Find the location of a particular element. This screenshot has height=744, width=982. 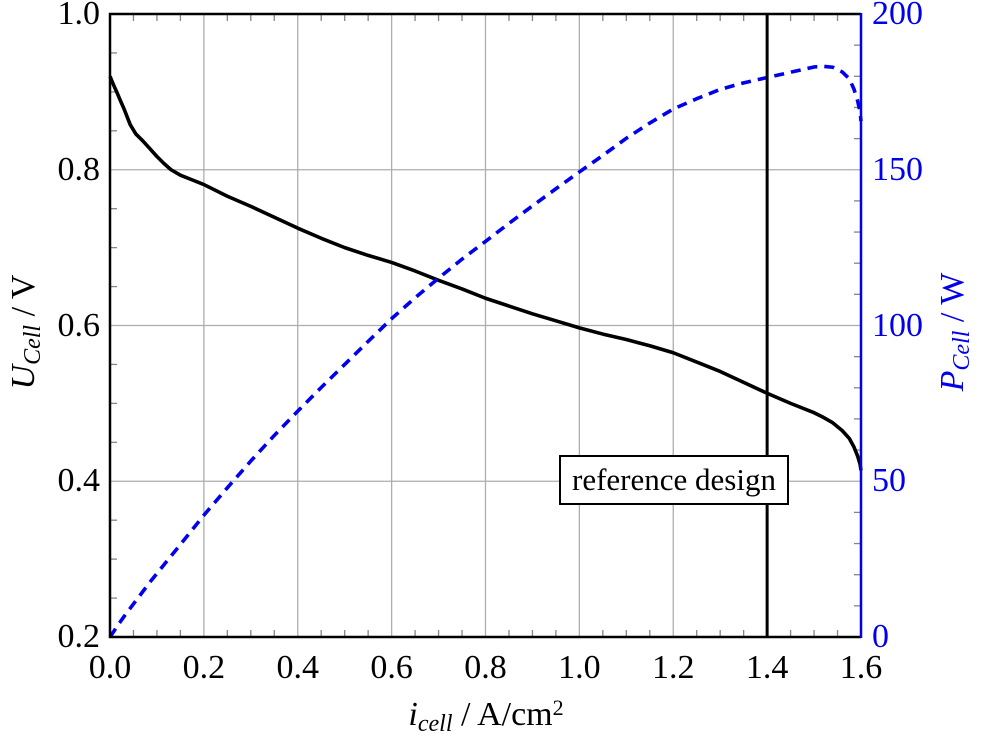

x-tick-label: 1.6 is located at coordinates (861, 667).